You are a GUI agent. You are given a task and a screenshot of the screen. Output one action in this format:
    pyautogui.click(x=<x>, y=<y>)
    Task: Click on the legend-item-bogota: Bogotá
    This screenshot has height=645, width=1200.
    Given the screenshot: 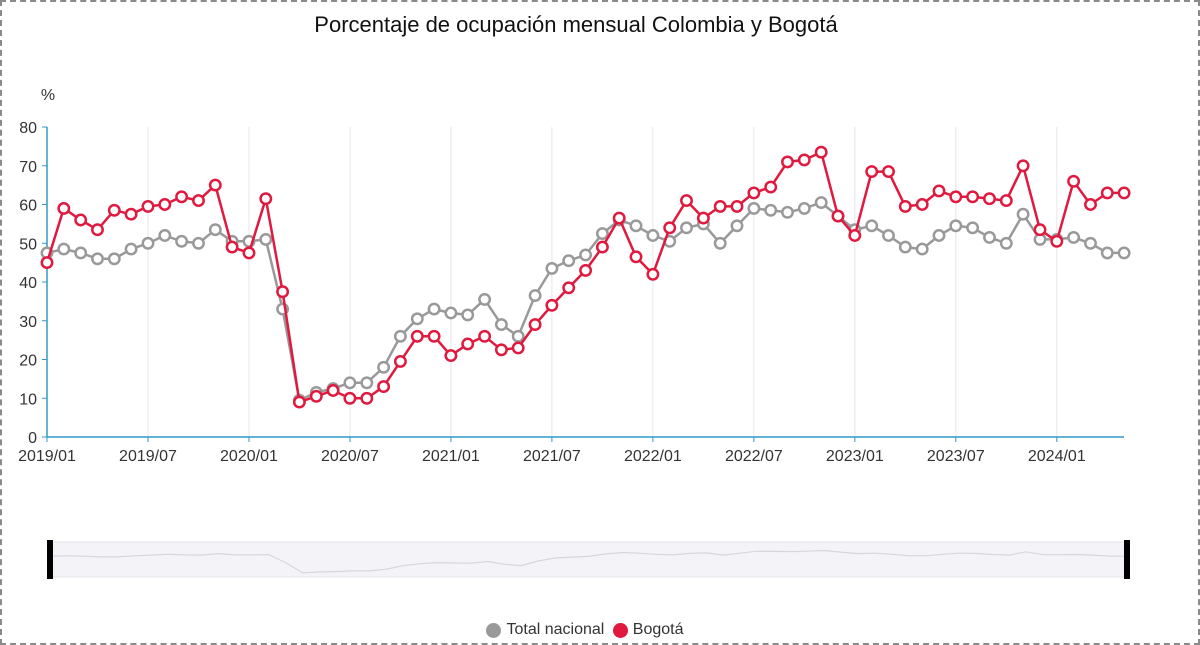 What is the action you would take?
    pyautogui.click(x=648, y=630)
    